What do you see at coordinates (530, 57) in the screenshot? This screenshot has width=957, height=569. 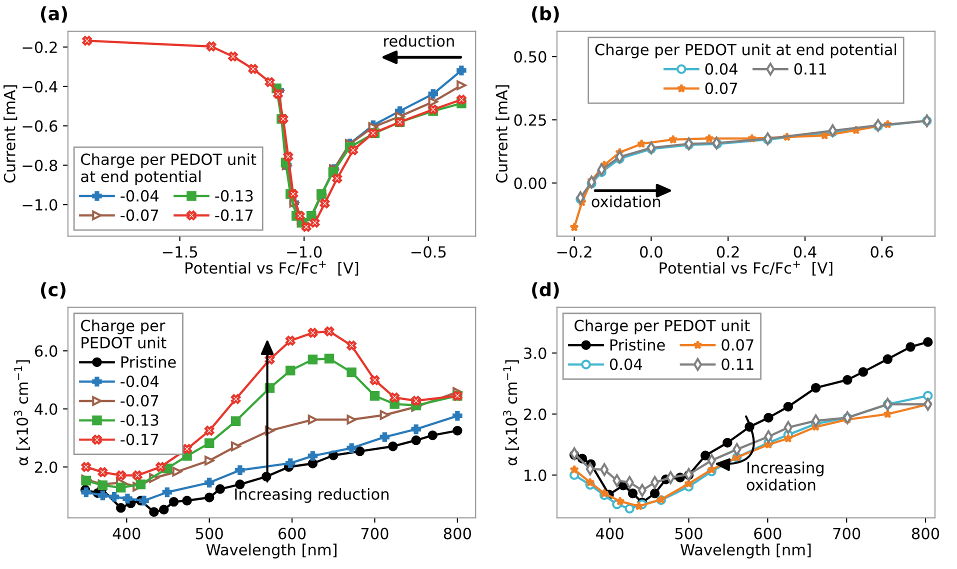 I see `y-tick-label: 0.50` at bounding box center [530, 57].